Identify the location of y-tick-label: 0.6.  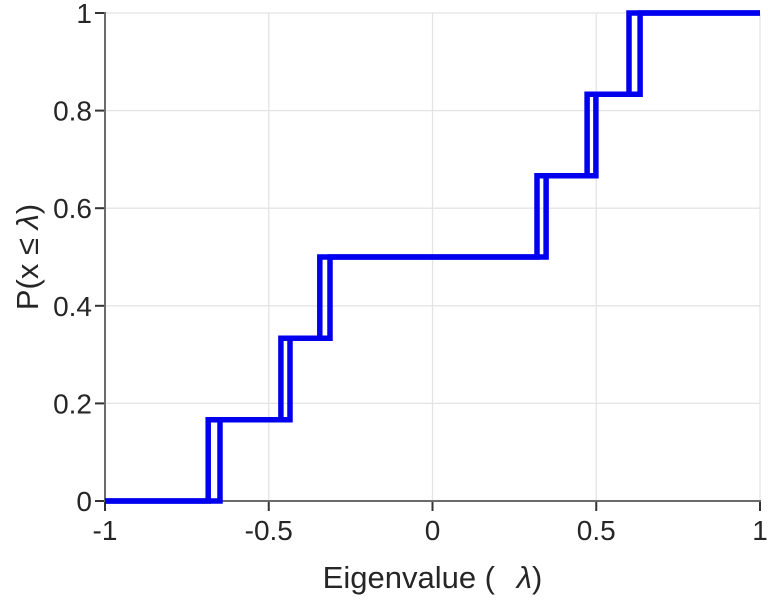
(72, 208).